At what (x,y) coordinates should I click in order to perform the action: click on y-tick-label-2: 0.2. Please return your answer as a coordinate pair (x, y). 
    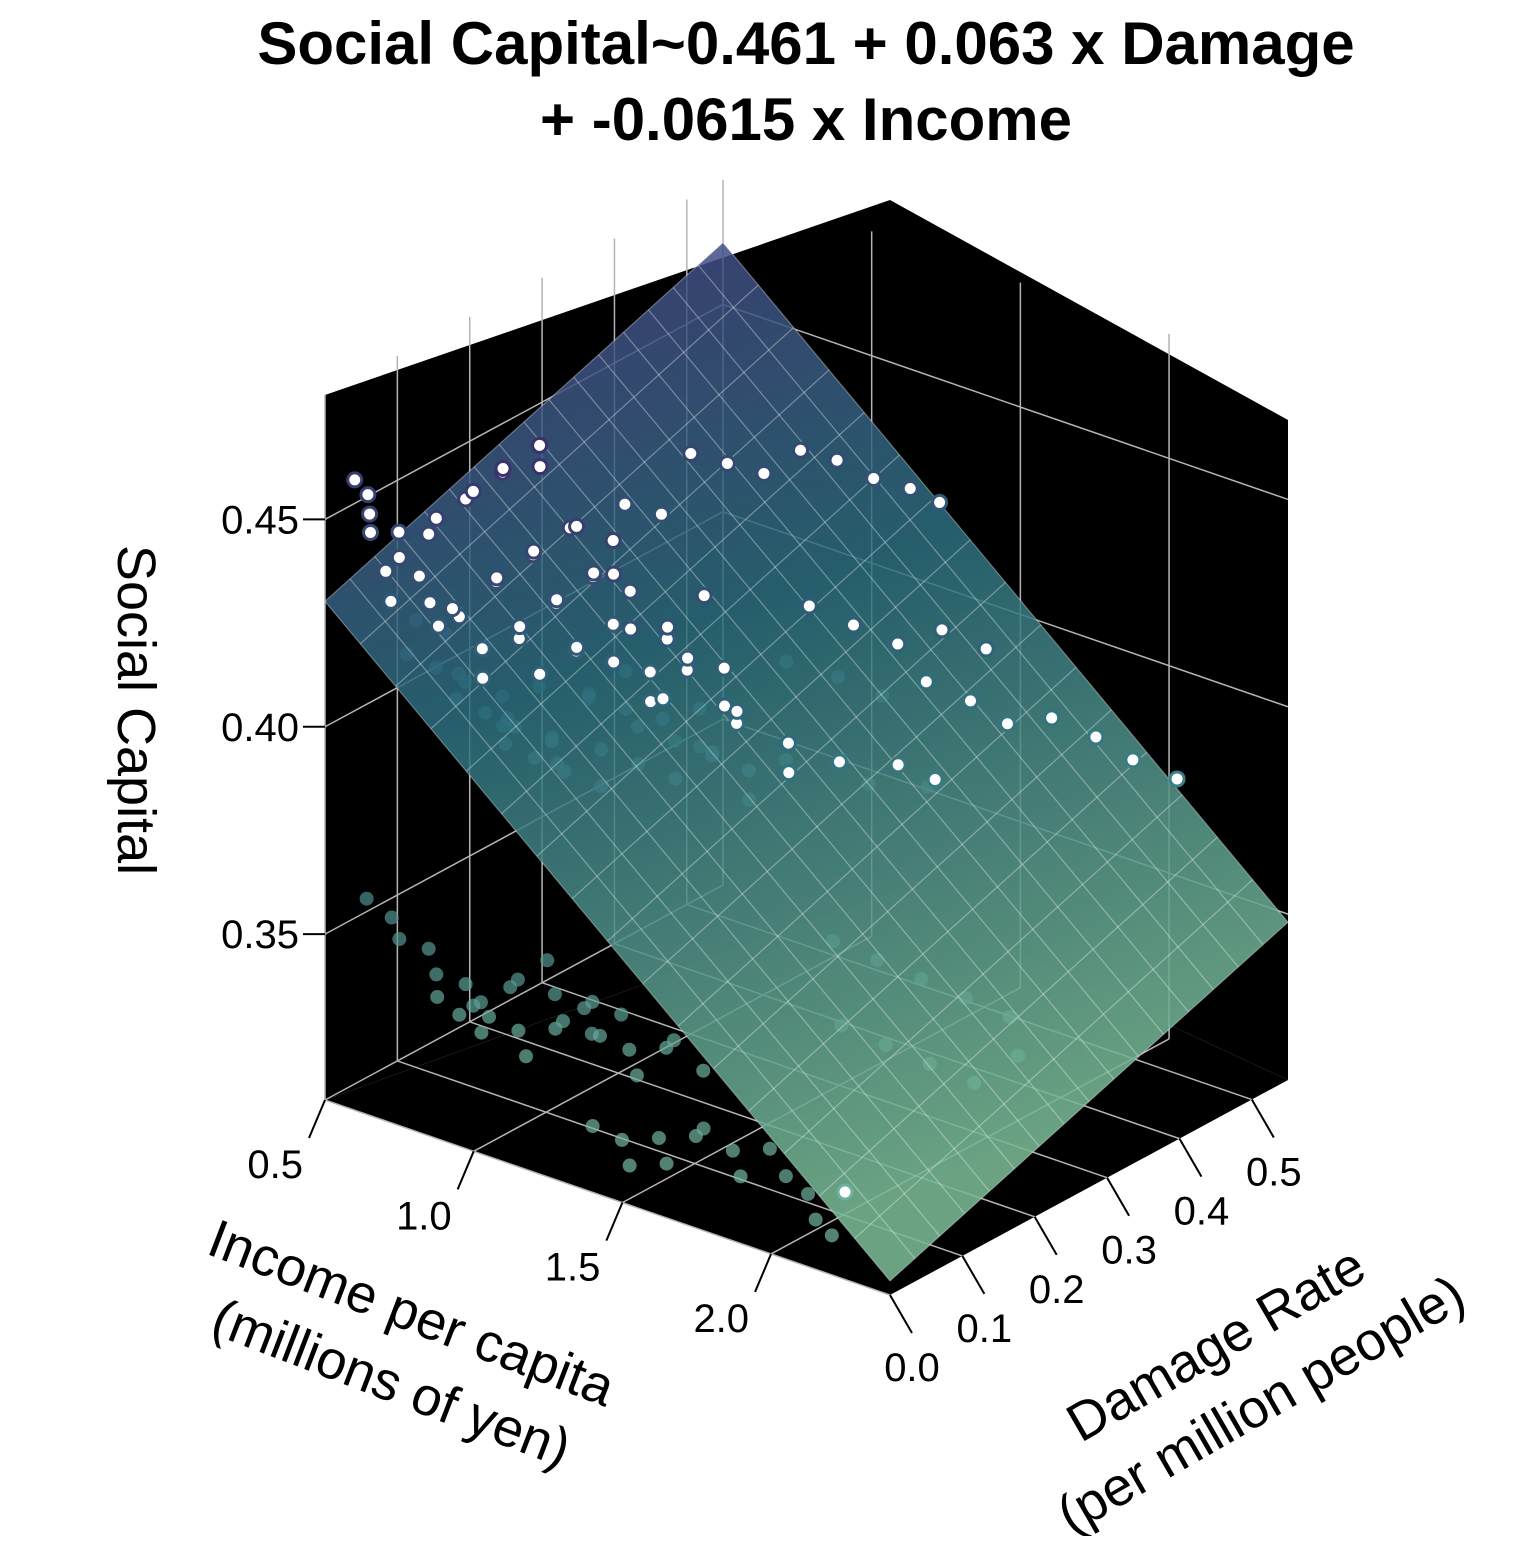
    Looking at the image, I should click on (1057, 1290).